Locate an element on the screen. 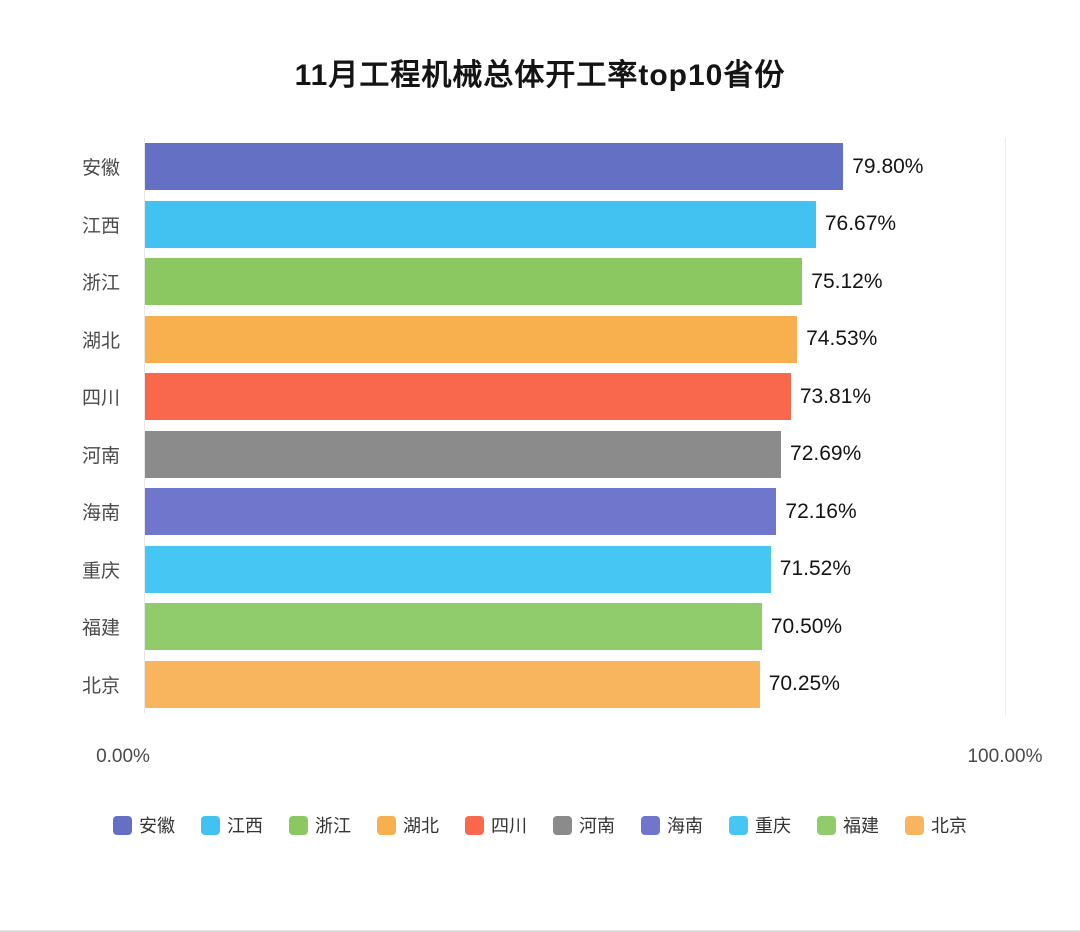 Image resolution: width=1080 pixels, height=932 pixels. legend-label: 安徽 is located at coordinates (157, 826).